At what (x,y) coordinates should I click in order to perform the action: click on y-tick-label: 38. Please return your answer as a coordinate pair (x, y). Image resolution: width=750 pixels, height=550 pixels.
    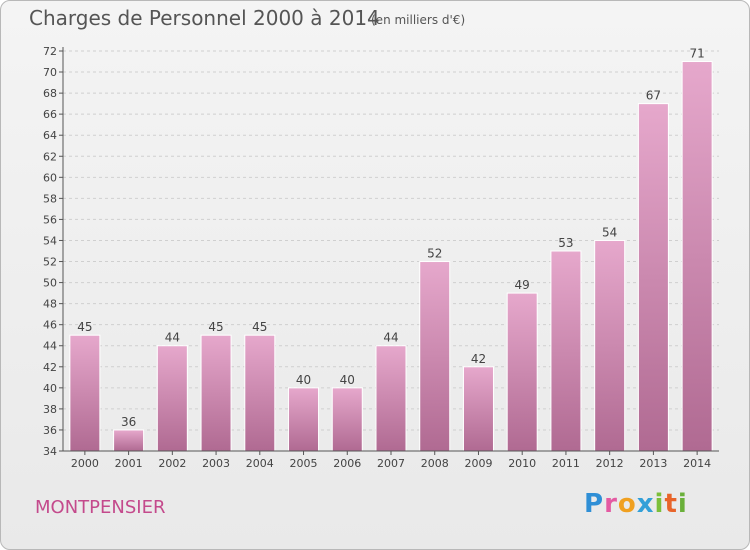
    Looking at the image, I should click on (50, 409).